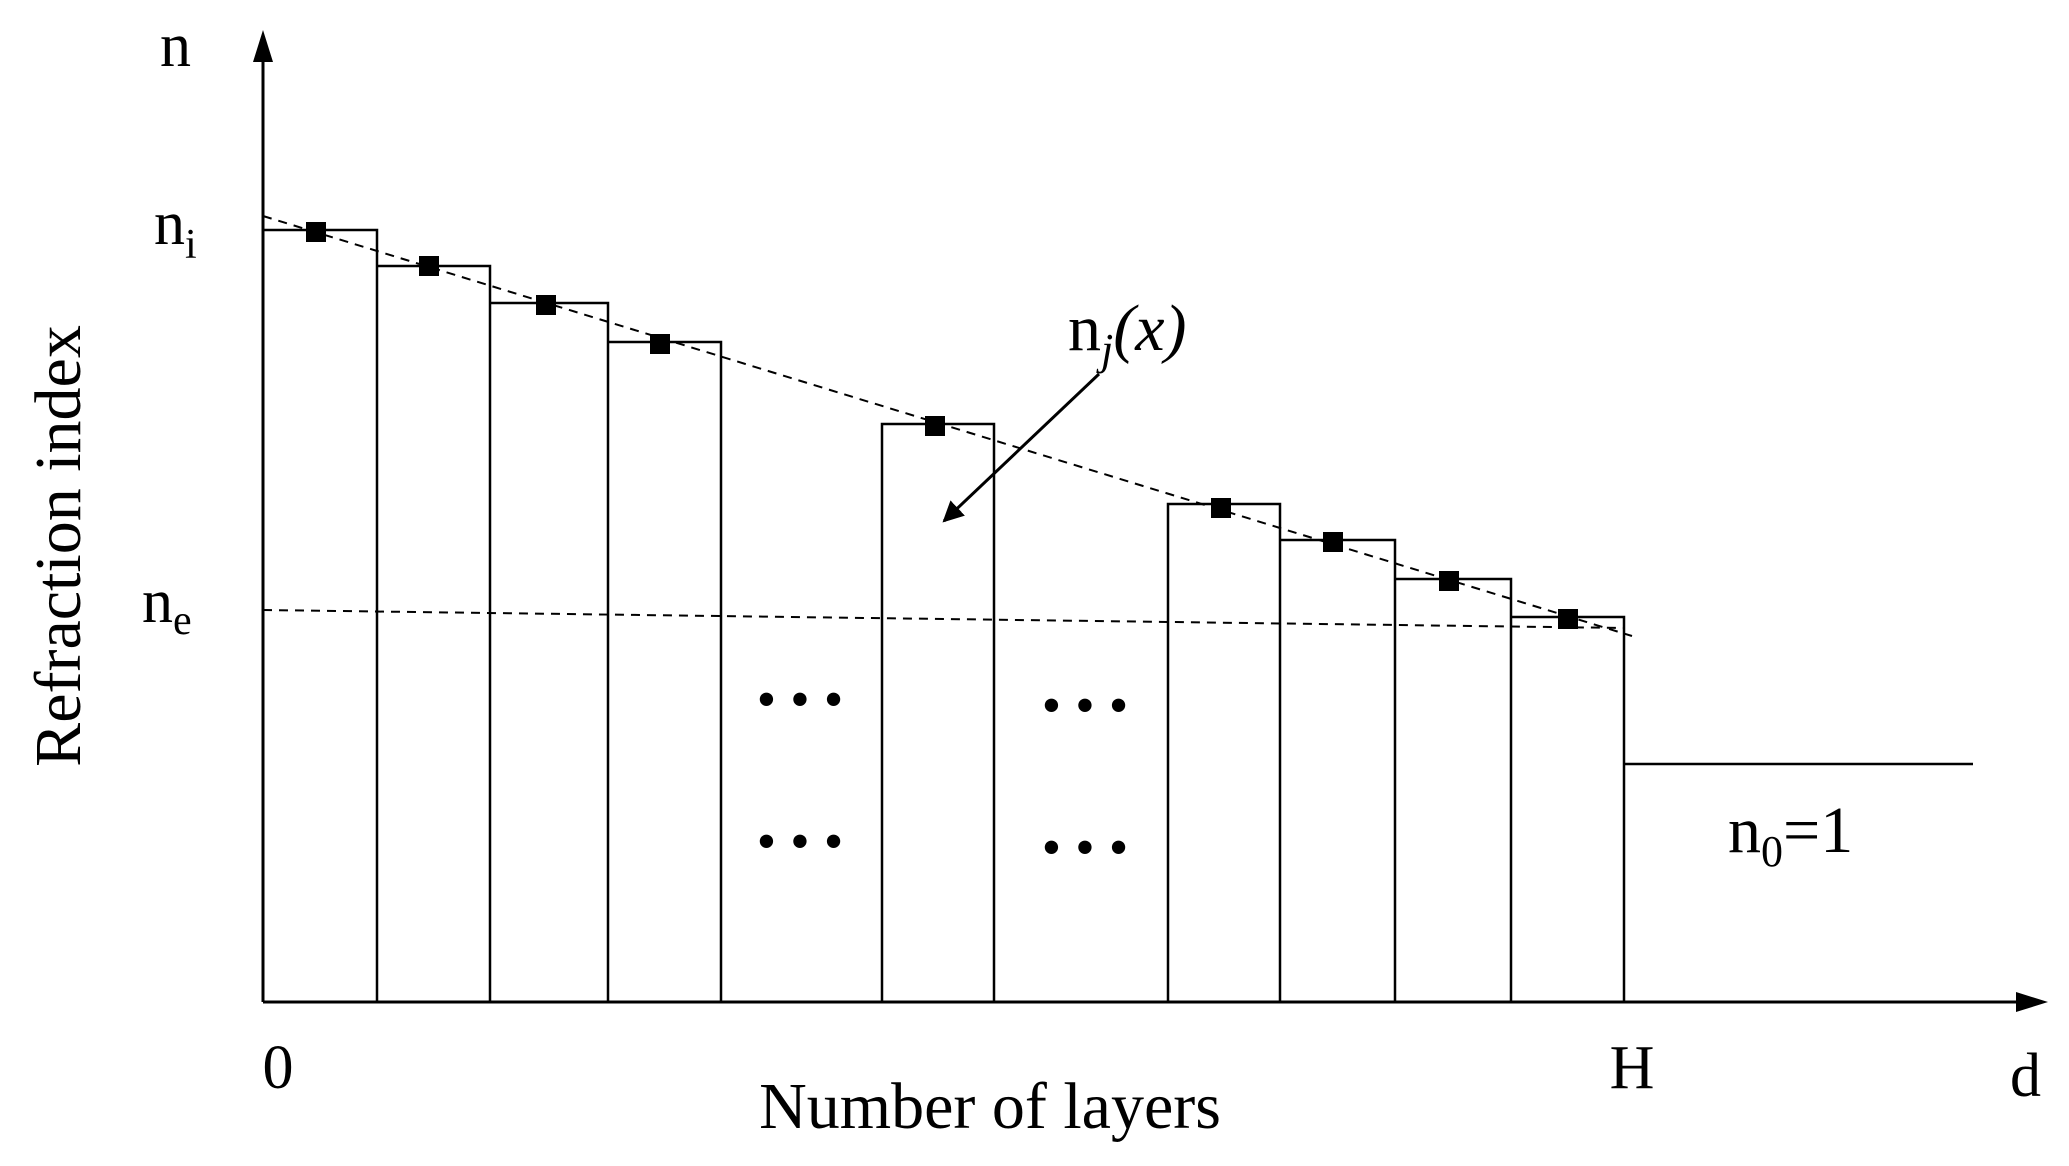  What do you see at coordinates (943, 619) in the screenshot?
I see `n-e-dashed-line` at bounding box center [943, 619].